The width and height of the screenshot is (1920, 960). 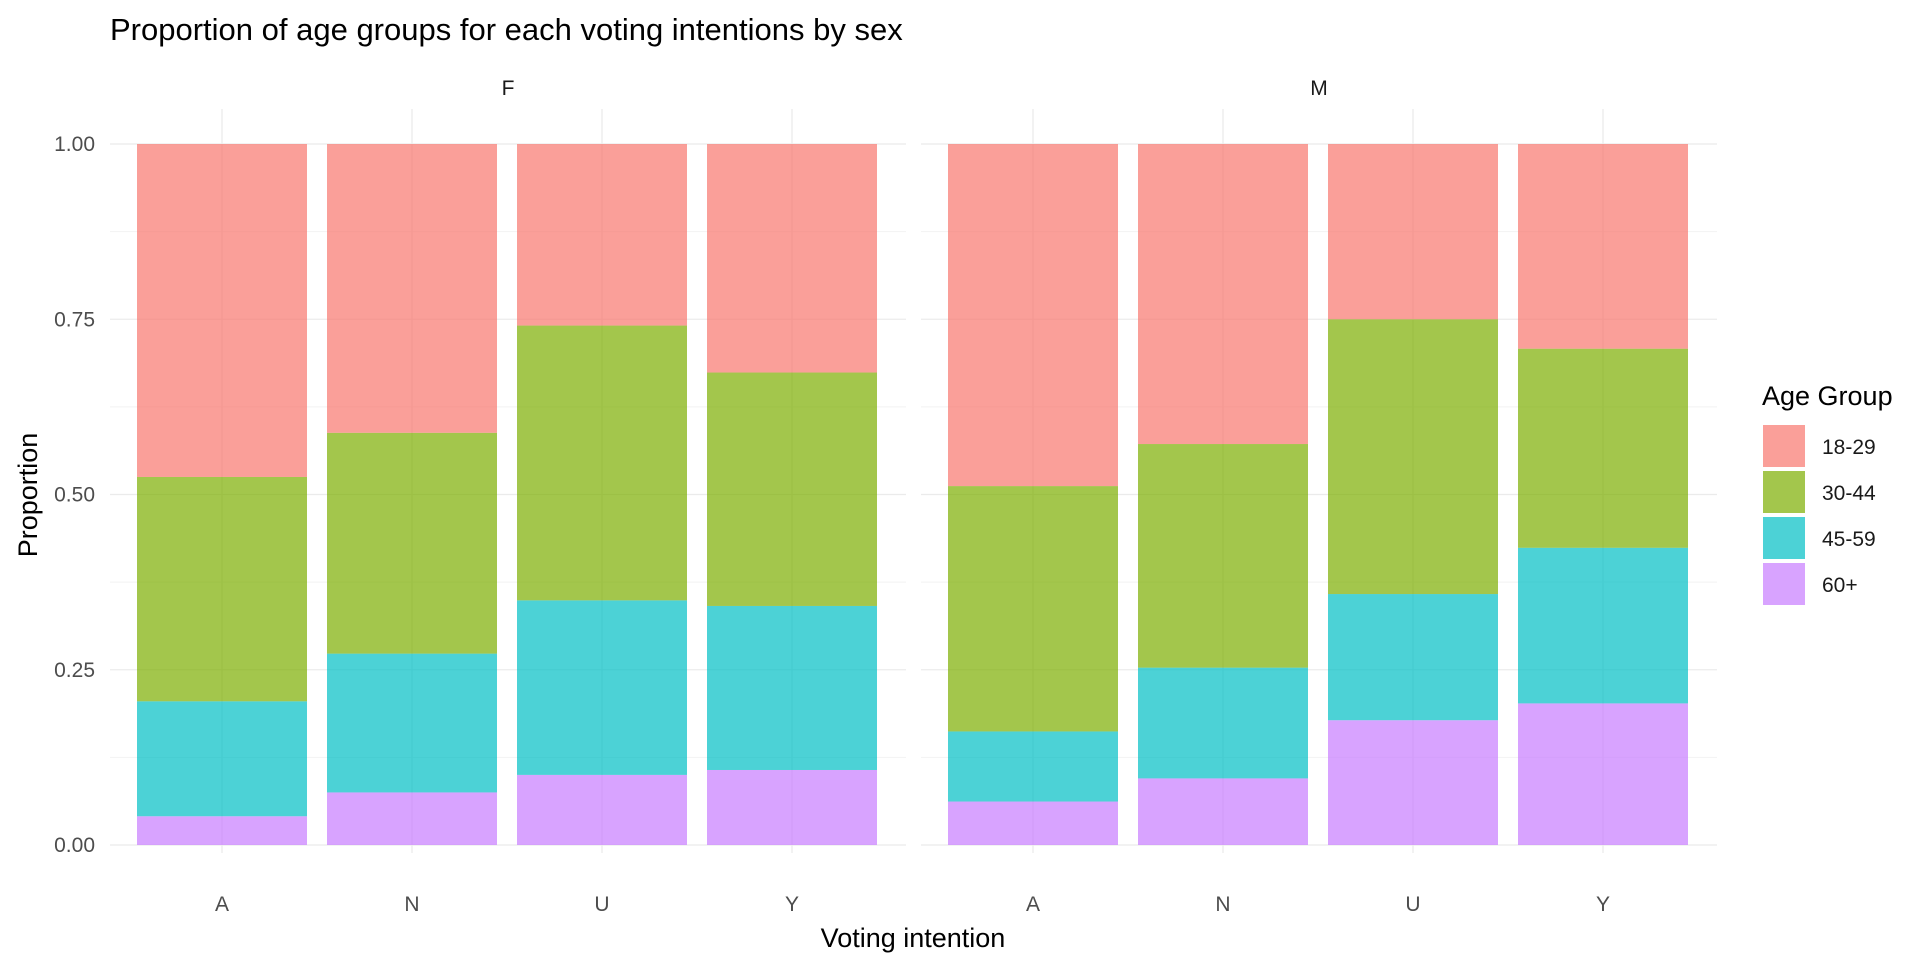 I want to click on bar-F-A-60+, so click(x=222, y=830).